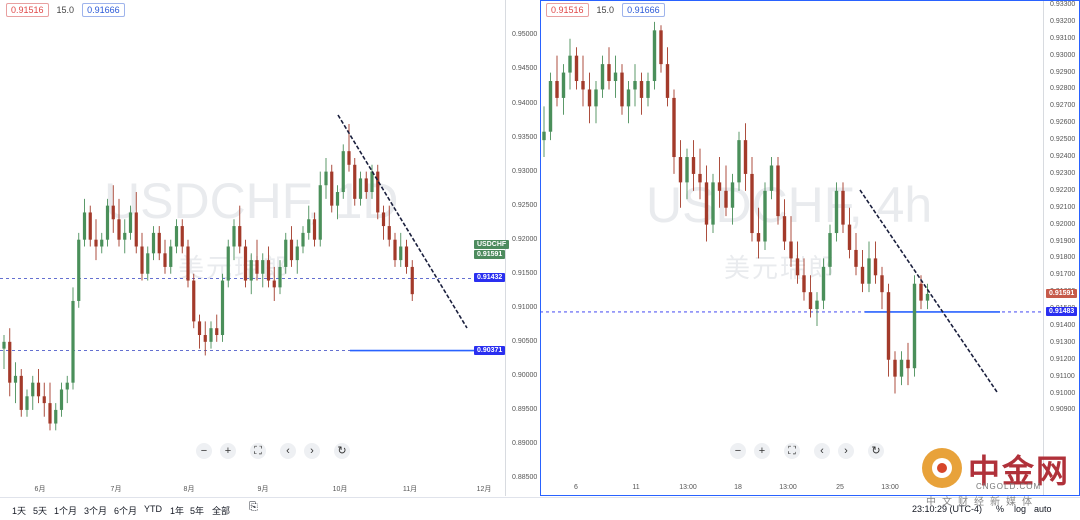 The image size is (1080, 520). Describe the element at coordinates (1062, 311) in the screenshot. I see `price-label-line1: 0.91483` at that location.